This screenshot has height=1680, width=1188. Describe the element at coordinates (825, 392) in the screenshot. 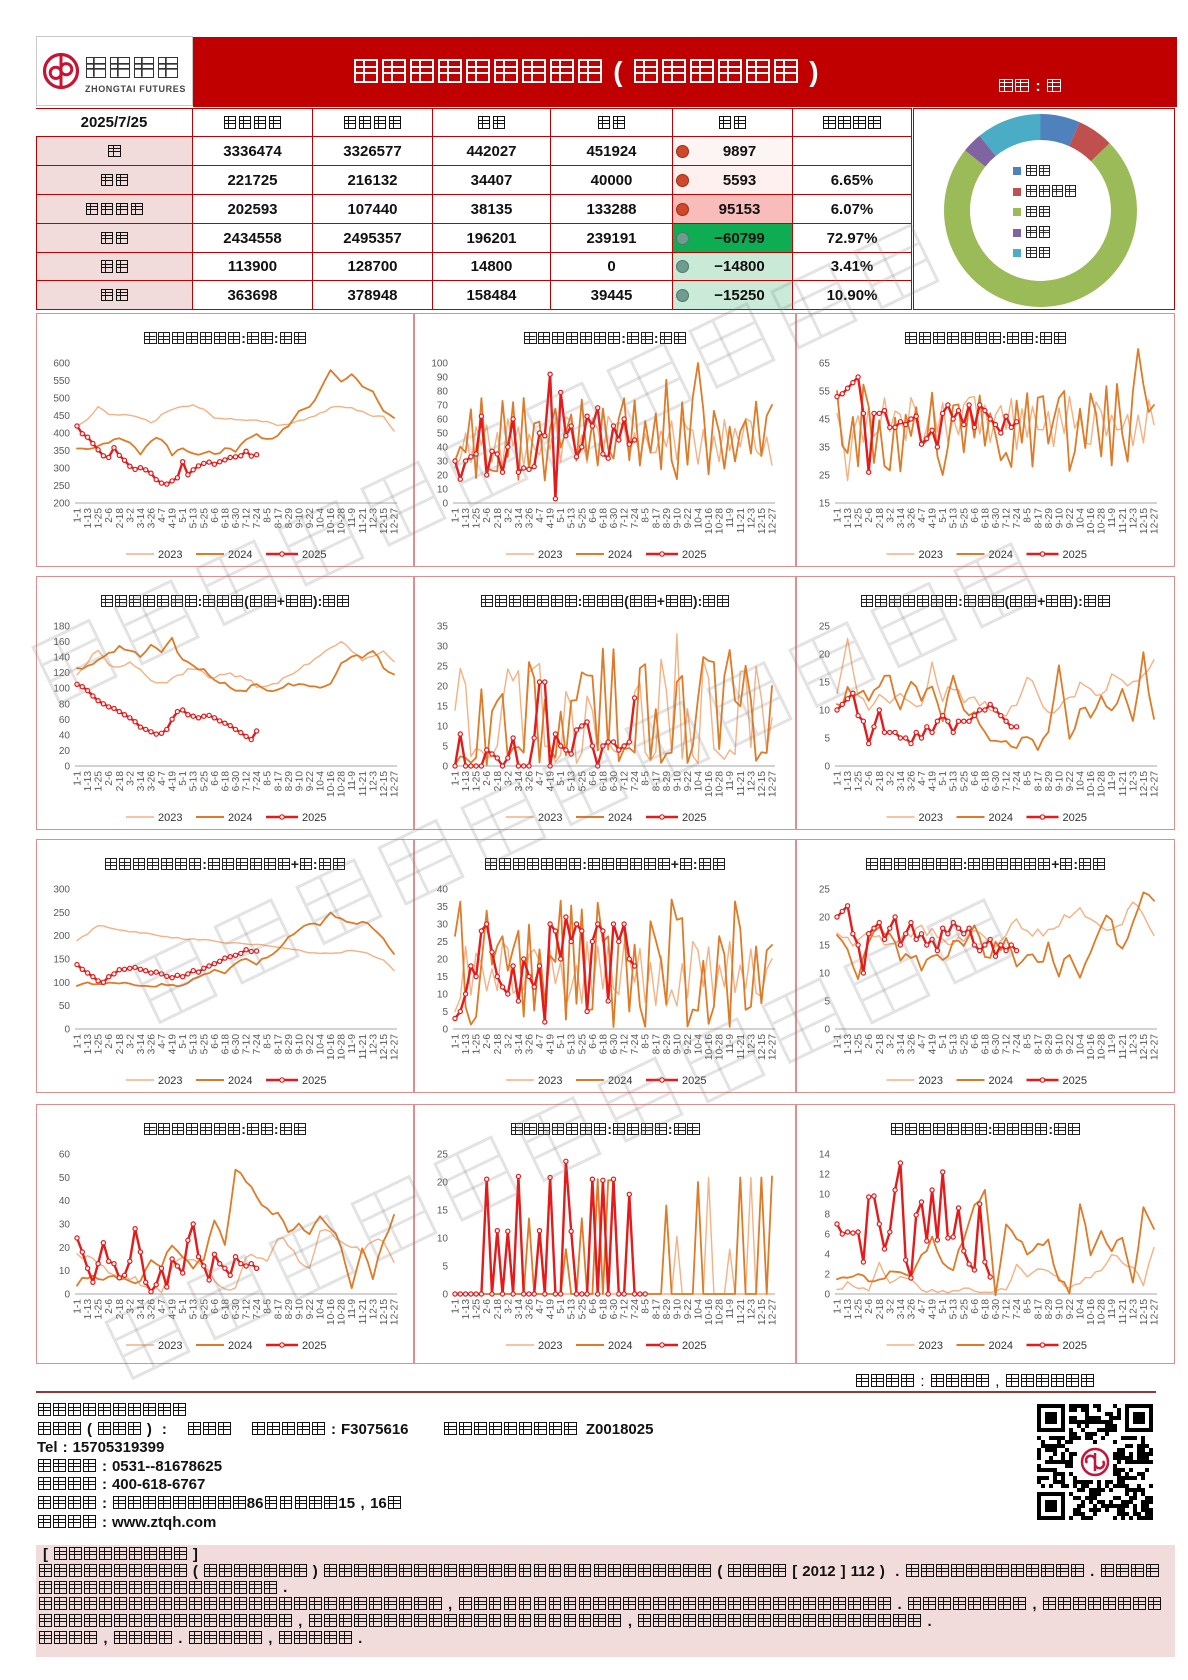

I see `svg-text: 55` at that location.